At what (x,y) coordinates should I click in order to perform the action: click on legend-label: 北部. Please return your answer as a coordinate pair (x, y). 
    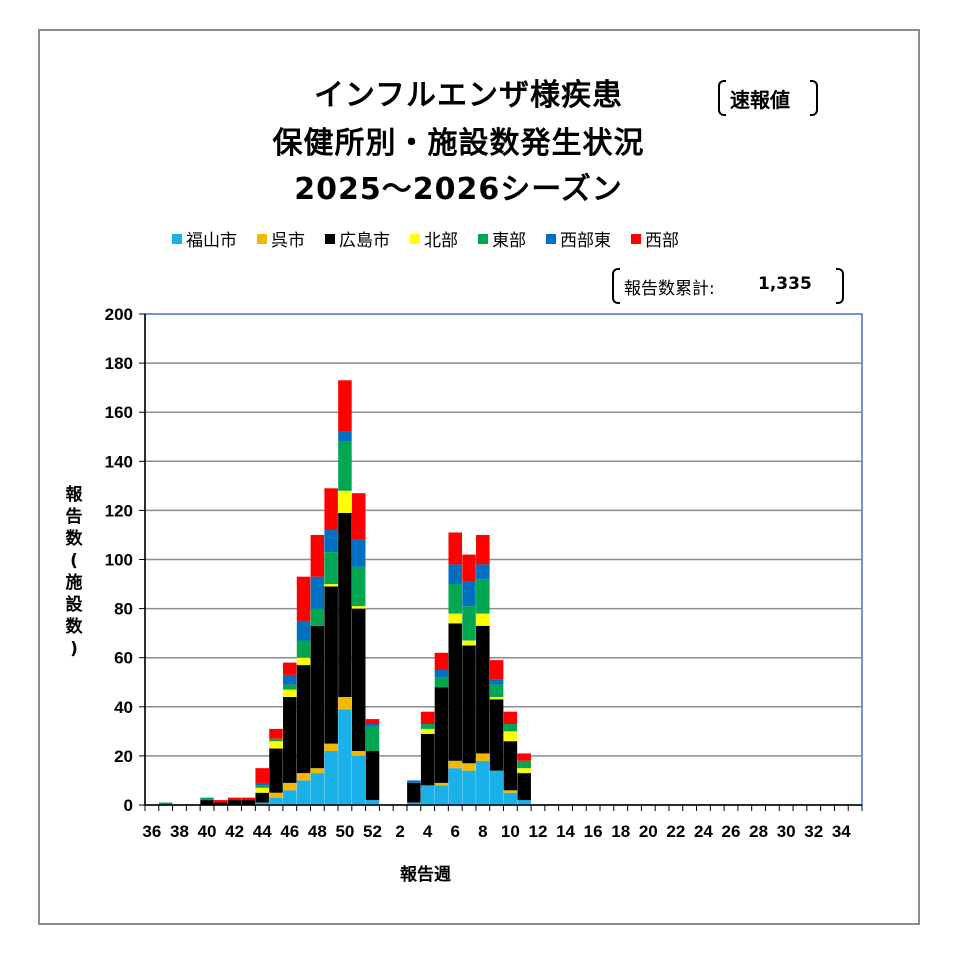
    Looking at the image, I should click on (441, 241).